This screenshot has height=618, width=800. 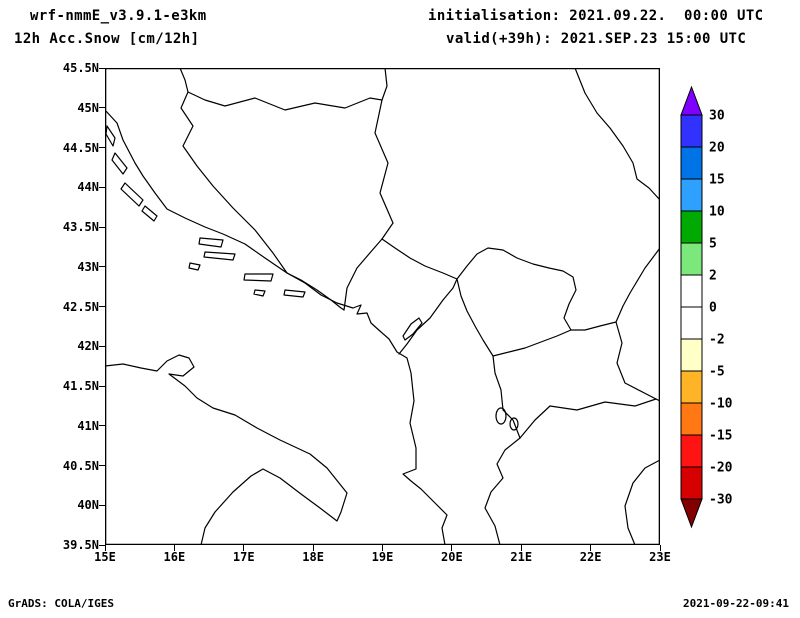 I want to click on x-axis-label: 21E, so click(x=521, y=557).